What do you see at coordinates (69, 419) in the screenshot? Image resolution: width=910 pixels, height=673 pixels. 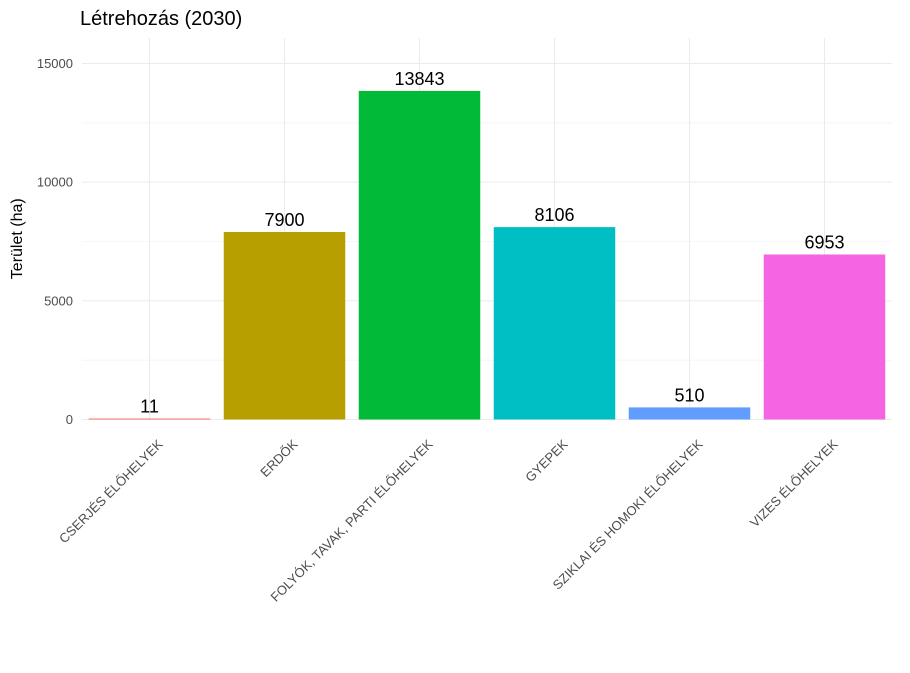 I see `y-tick-label: 0` at bounding box center [69, 419].